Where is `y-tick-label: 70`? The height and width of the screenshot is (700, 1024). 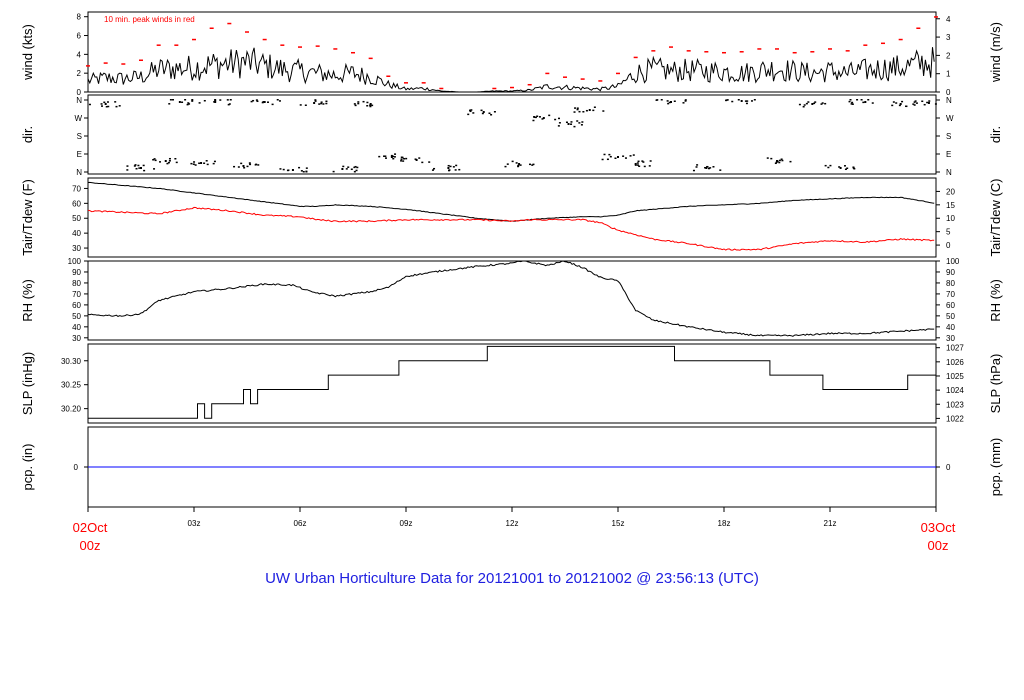 y-tick-label: 70 is located at coordinates (76, 294).